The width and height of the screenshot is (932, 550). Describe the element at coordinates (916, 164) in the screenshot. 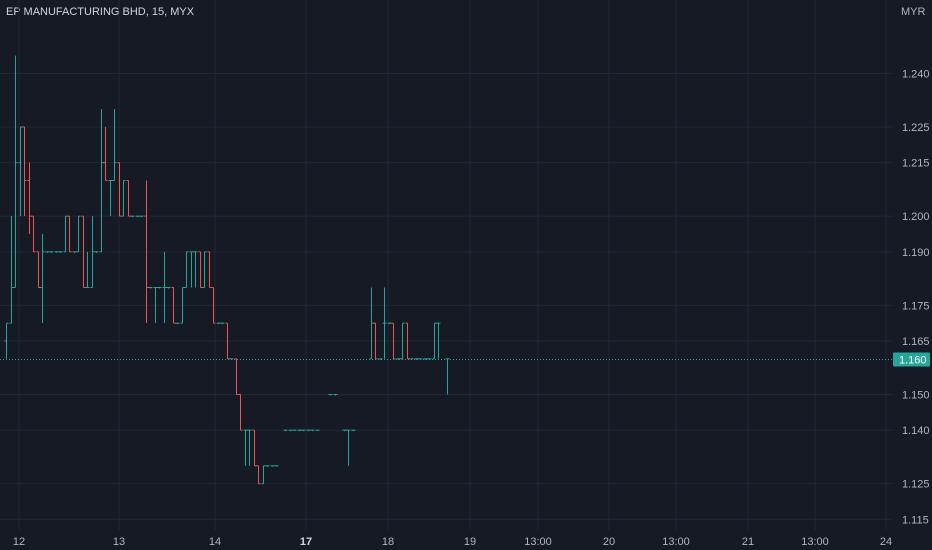

I see `y-tick-label: 1.215` at that location.